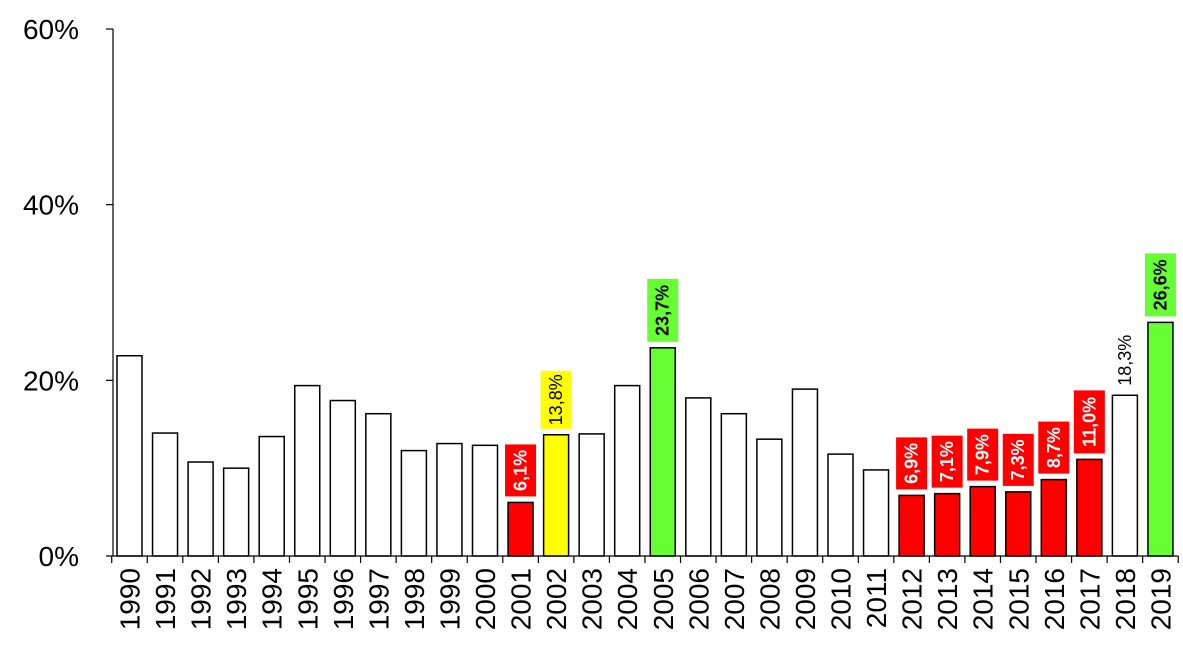  What do you see at coordinates (1125, 475) in the screenshot?
I see `bar-2018` at bounding box center [1125, 475].